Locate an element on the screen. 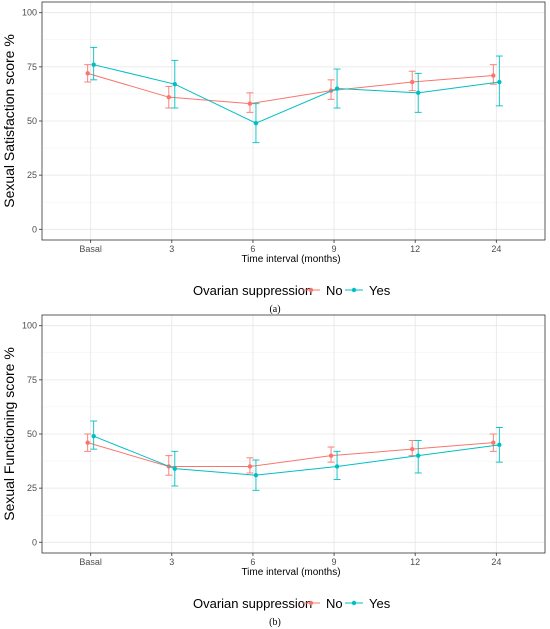 This screenshot has height=629, width=550. panel-label: (b) is located at coordinates (275, 622).